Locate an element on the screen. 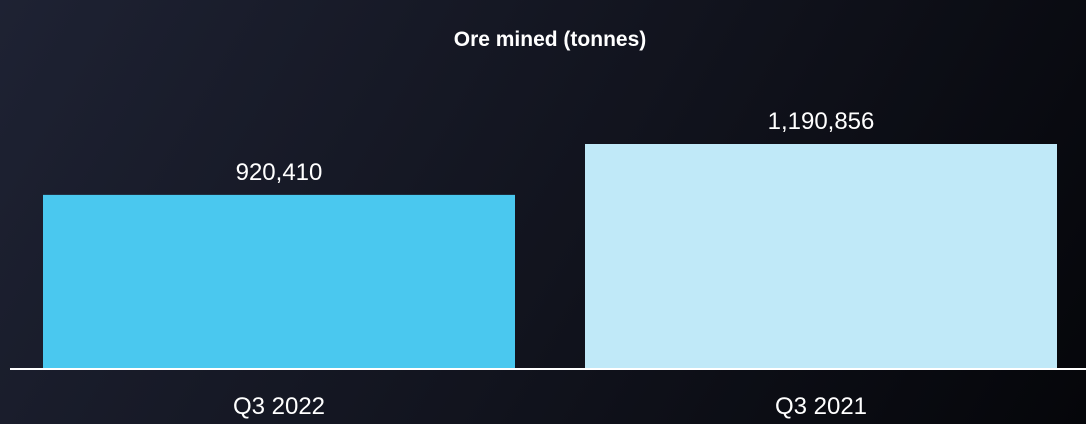 This screenshot has height=424, width=1086. data-label-q3-2022: 920,410 is located at coordinates (279, 172).